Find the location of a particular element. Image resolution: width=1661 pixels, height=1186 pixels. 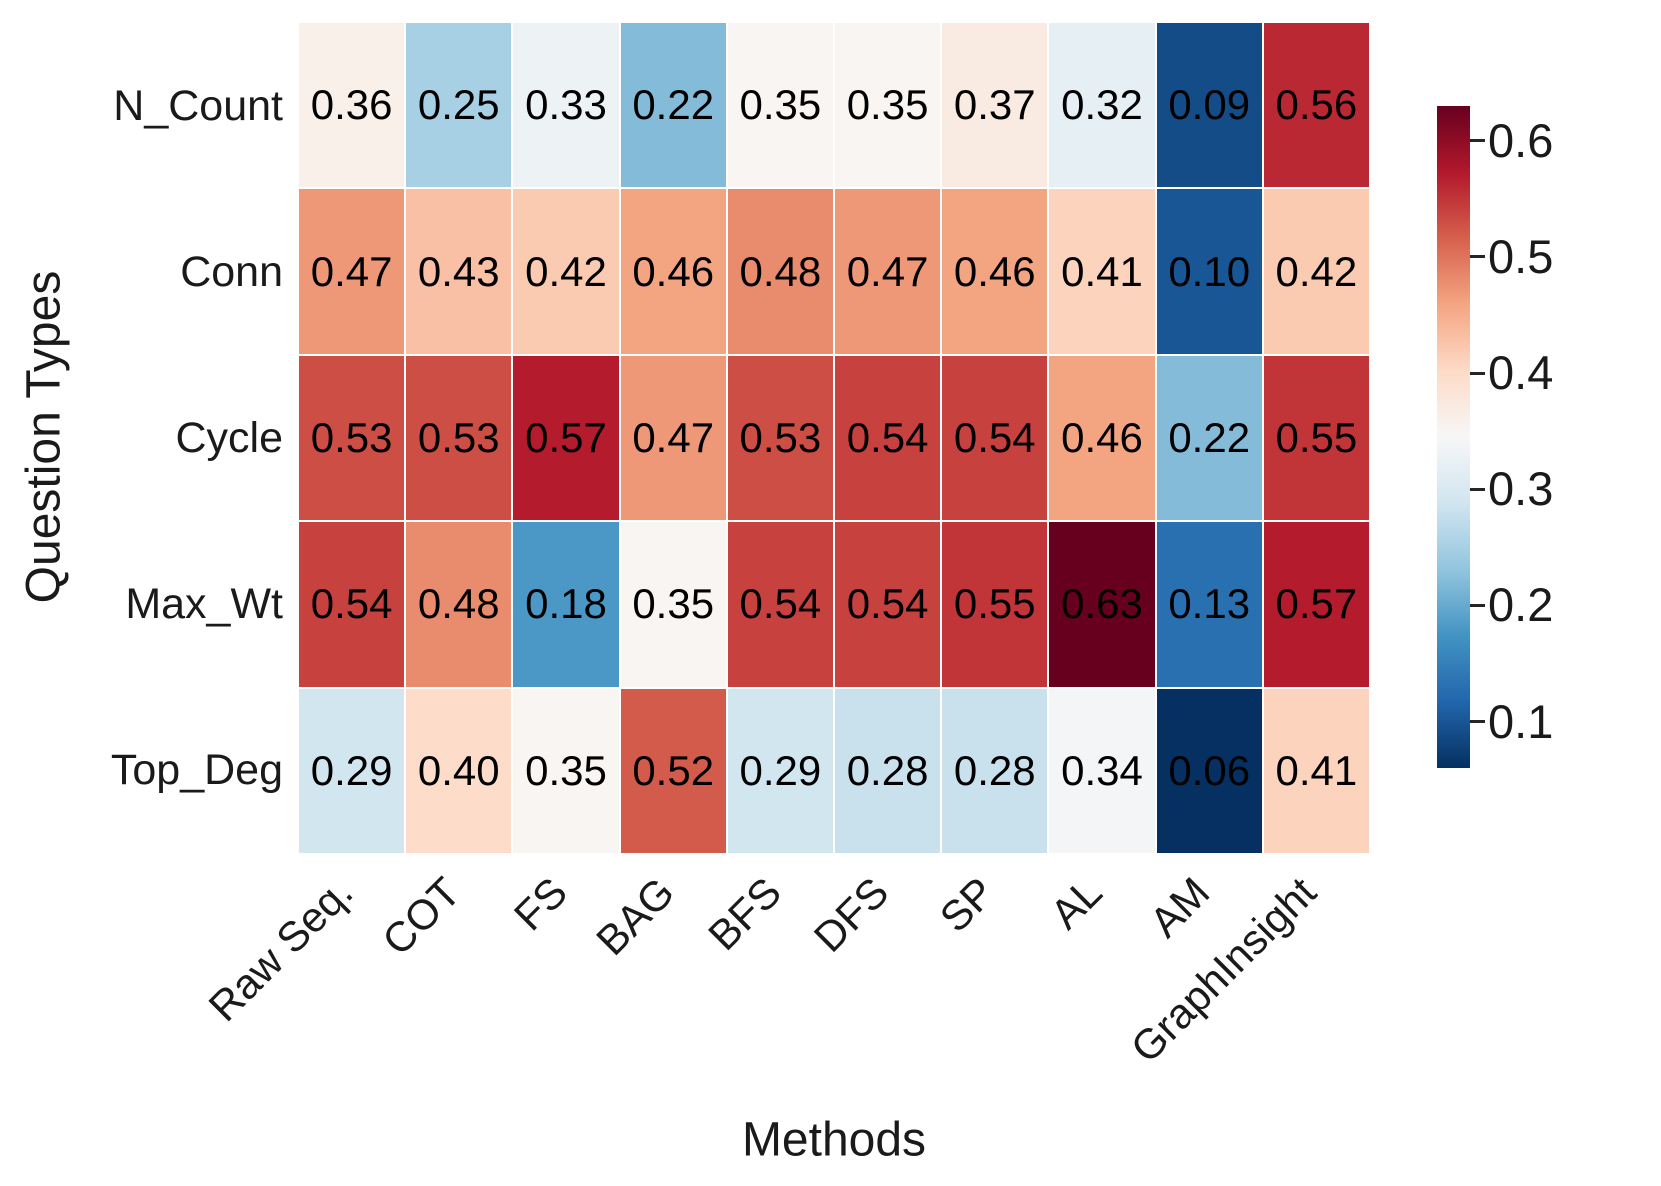

heatmap-cell: 0.63 is located at coordinates (1102, 604).